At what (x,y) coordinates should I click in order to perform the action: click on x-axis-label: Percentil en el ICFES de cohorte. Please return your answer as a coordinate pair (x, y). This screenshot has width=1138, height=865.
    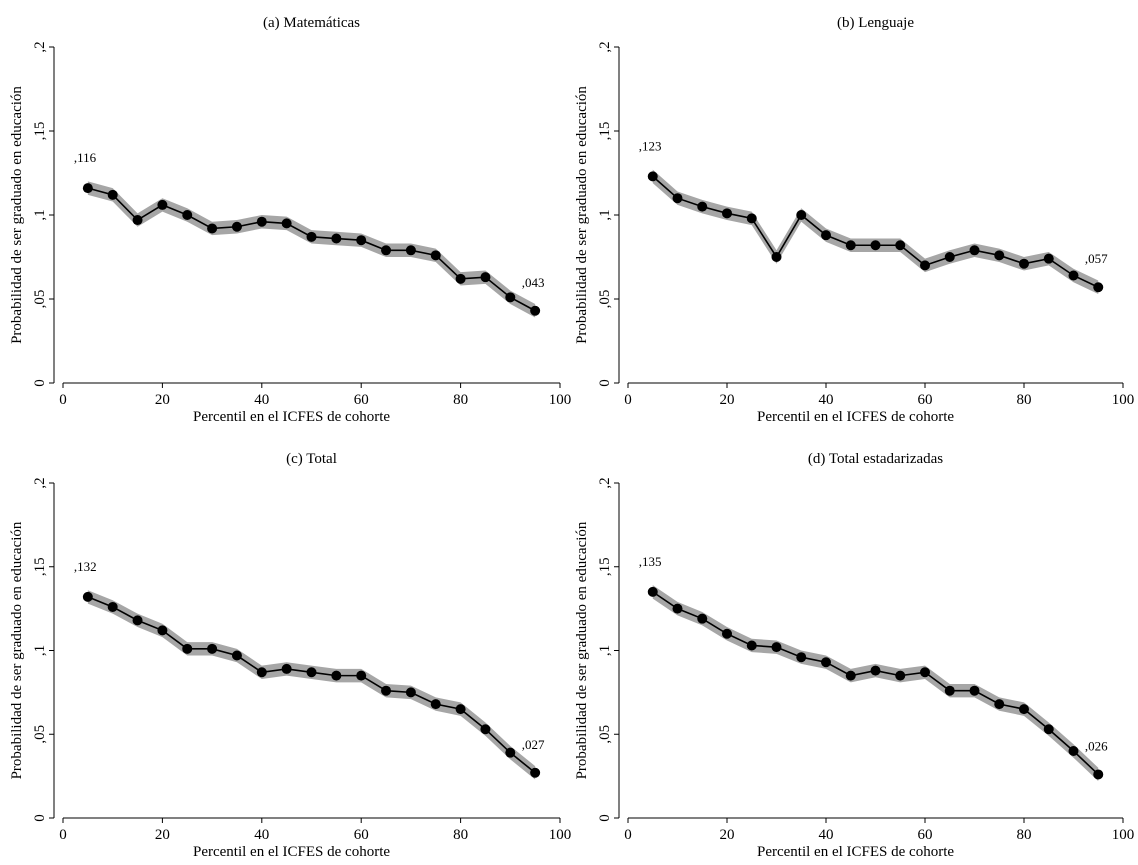
    Looking at the image, I should click on (855, 417).